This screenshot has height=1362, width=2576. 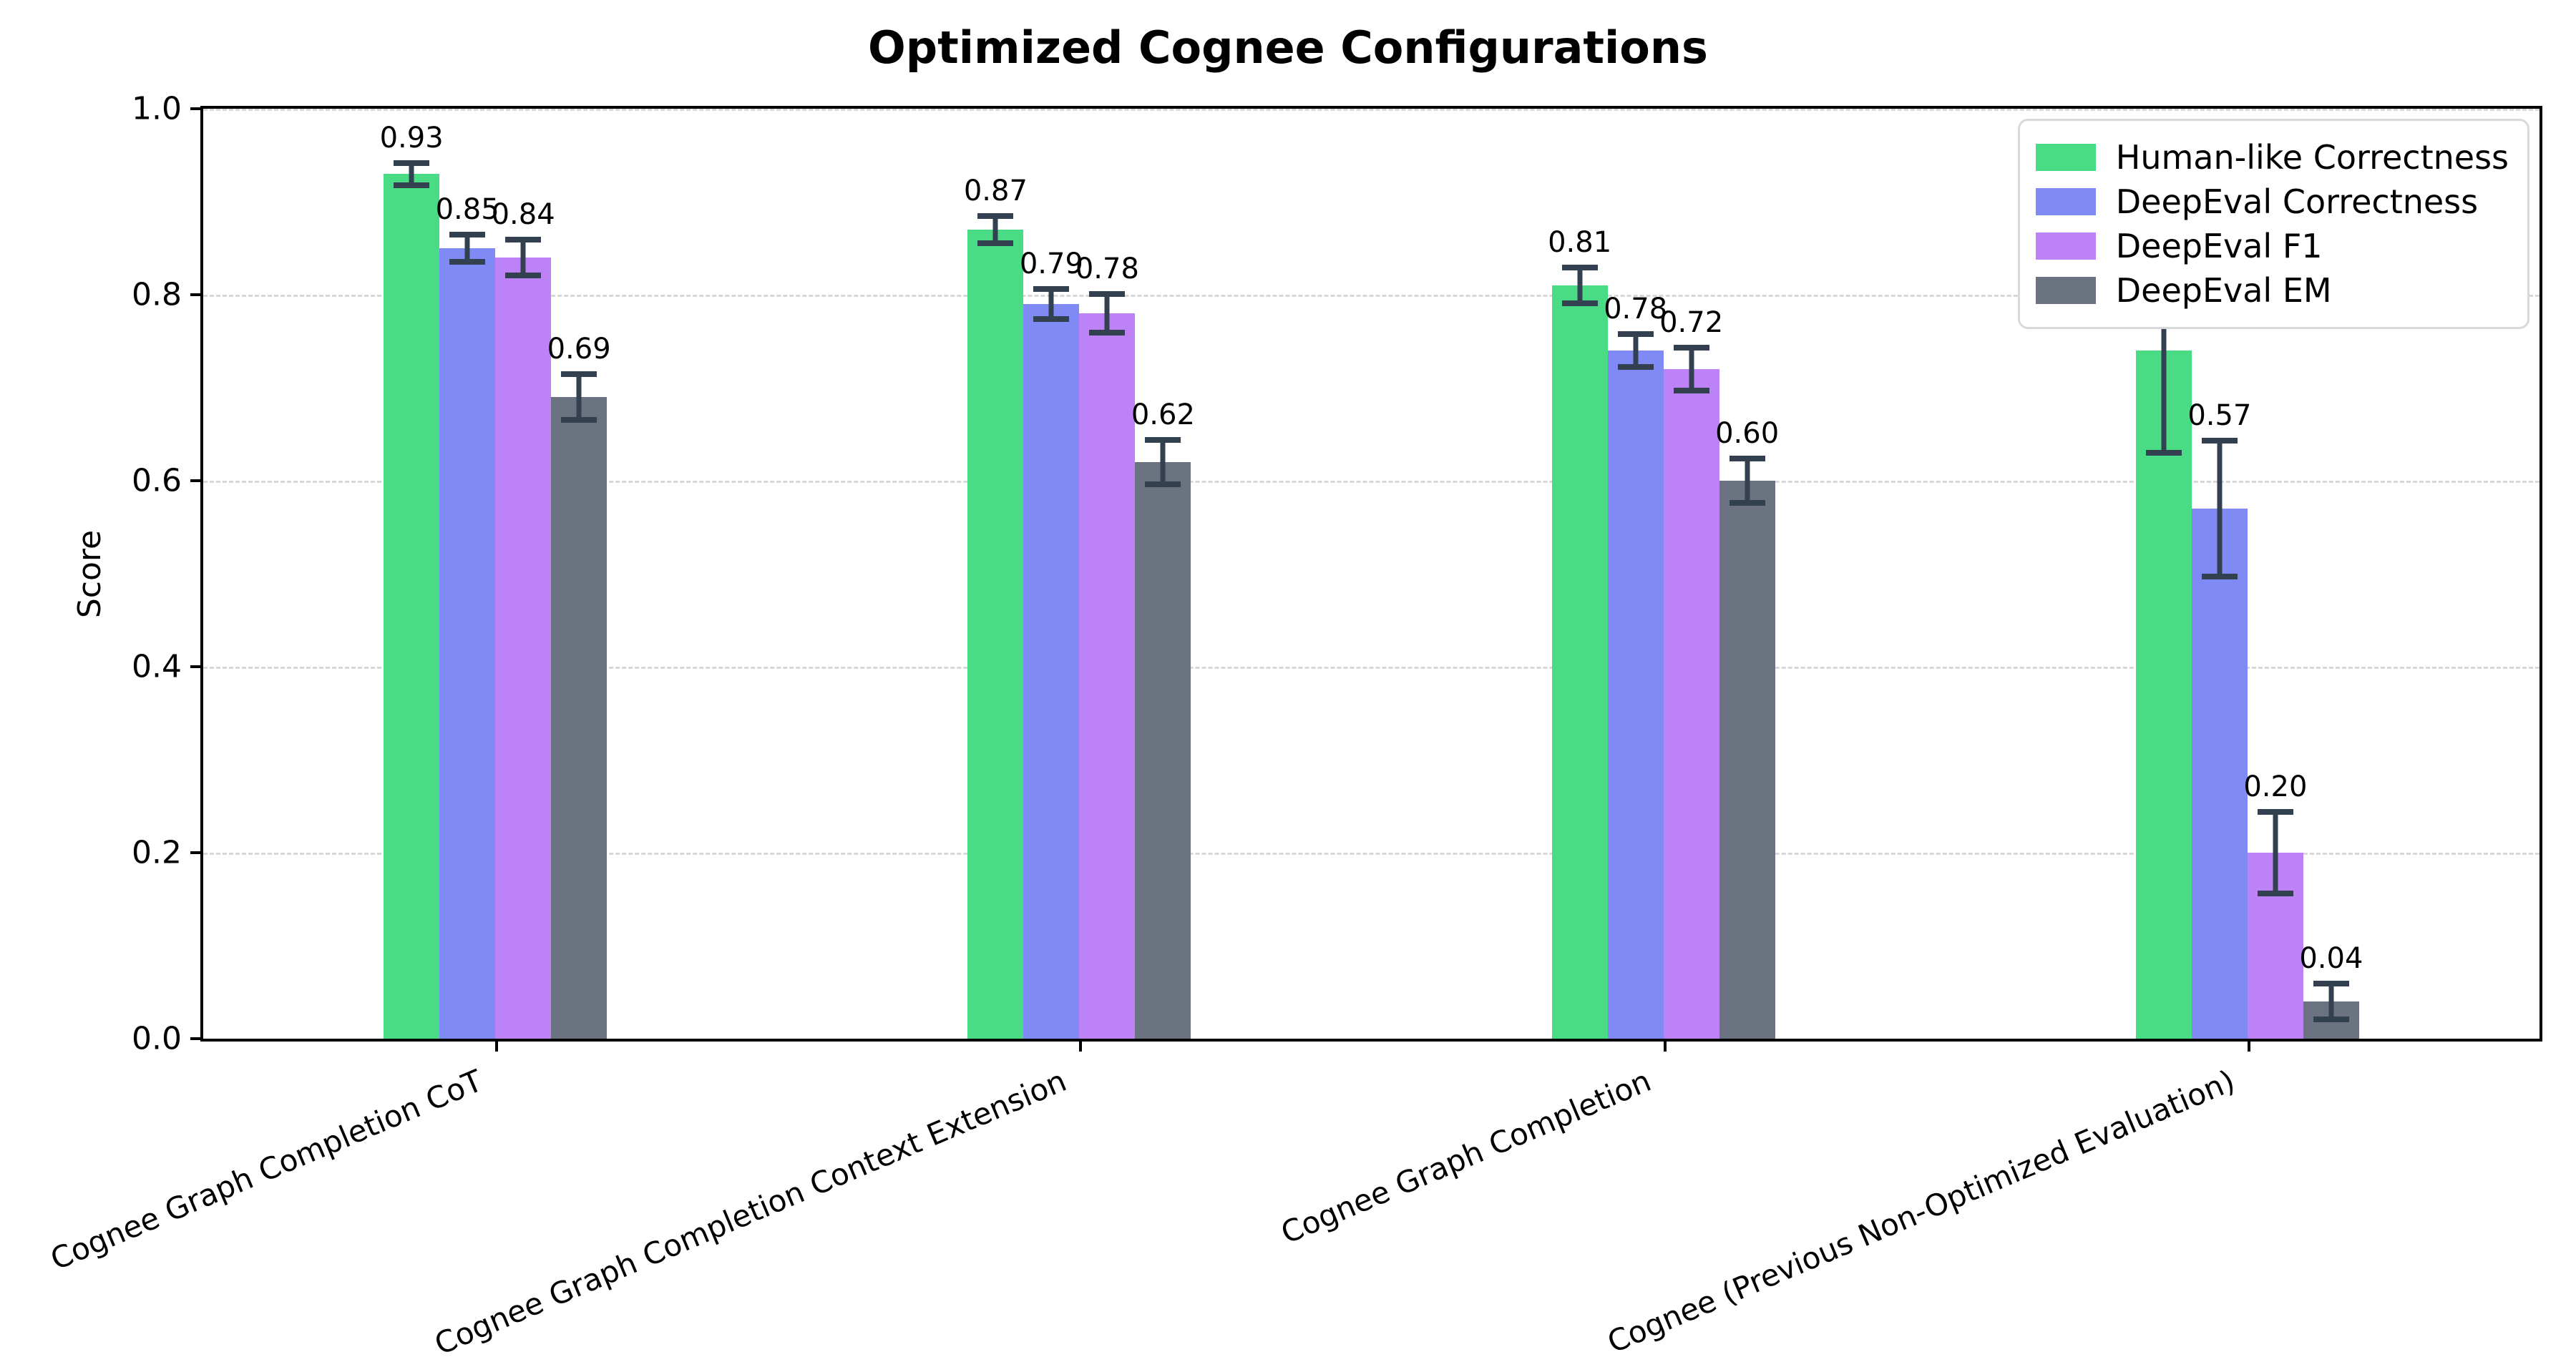 I want to click on bar-value-label: 0.20, so click(x=2275, y=786).